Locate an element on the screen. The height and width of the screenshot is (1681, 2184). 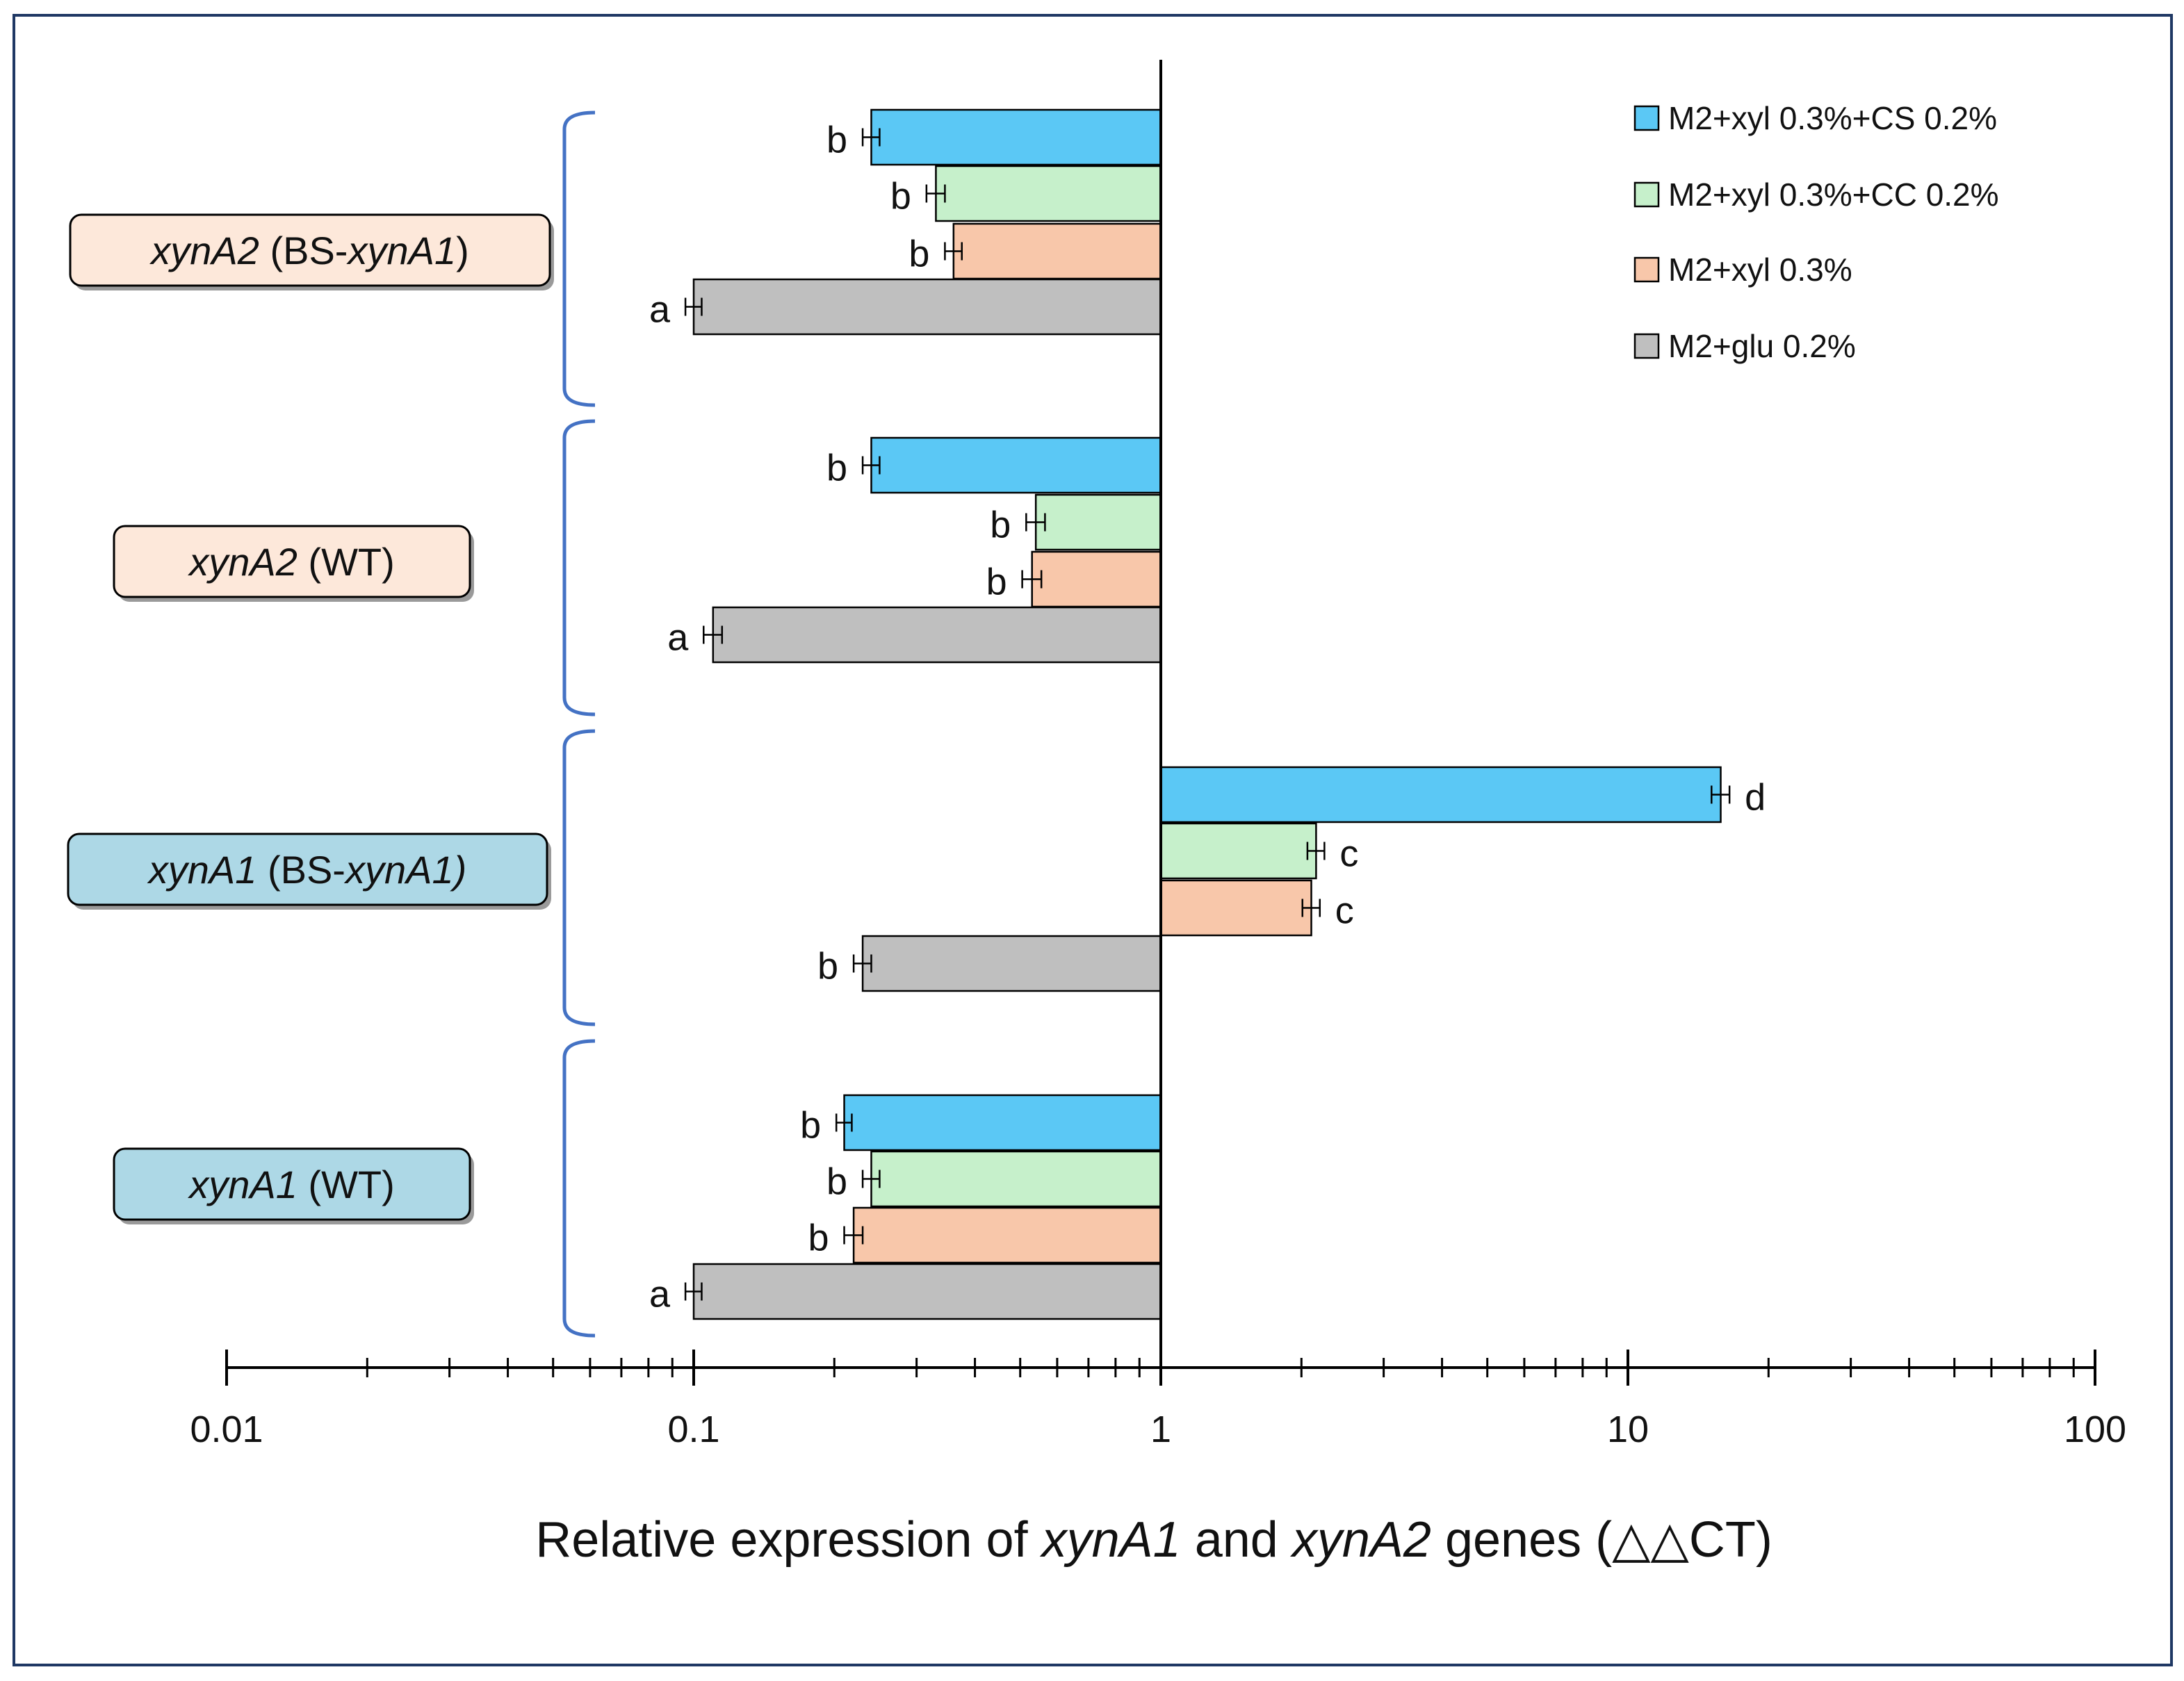
x-tick-label: 0.01 is located at coordinates (226, 1429).